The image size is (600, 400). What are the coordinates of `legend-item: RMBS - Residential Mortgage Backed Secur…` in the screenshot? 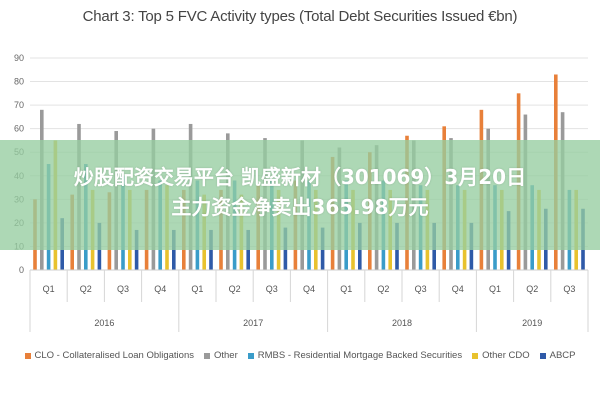 It's located at (355, 355).